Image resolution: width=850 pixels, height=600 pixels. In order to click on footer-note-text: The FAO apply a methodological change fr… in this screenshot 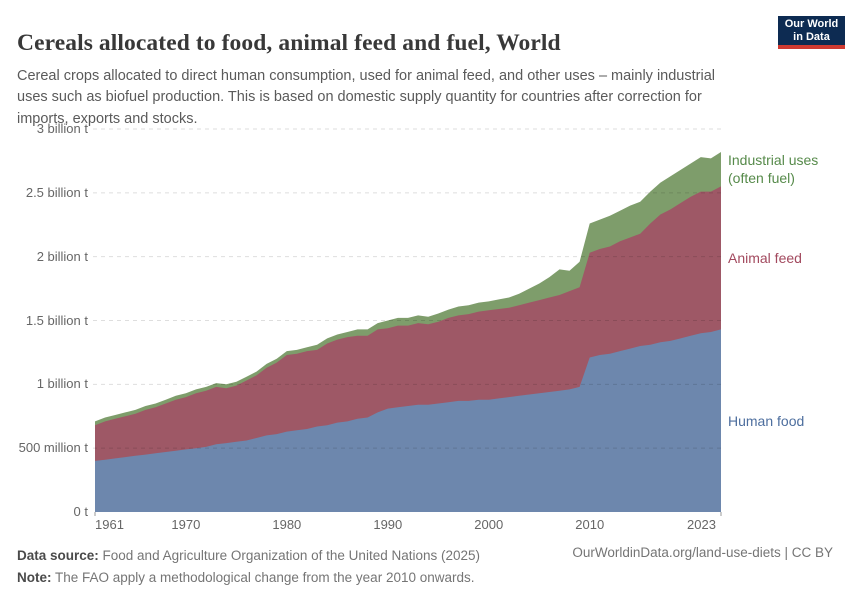, I will do `click(263, 577)`.